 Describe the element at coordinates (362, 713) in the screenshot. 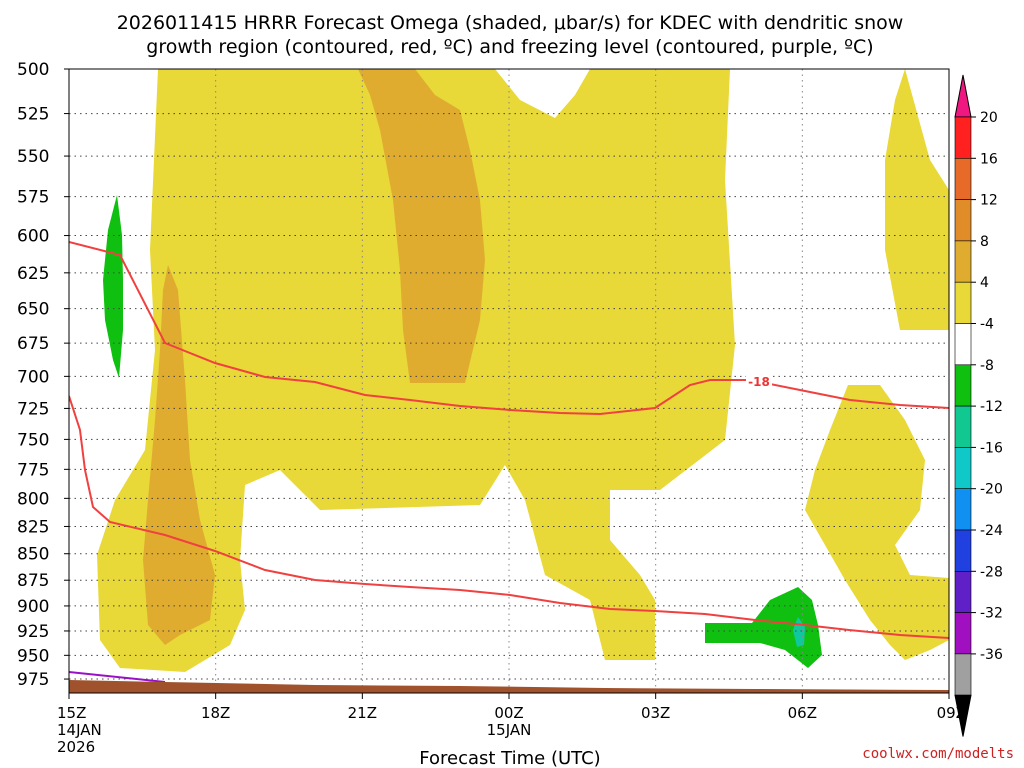

I see `x-tick-label: 21Z` at that location.